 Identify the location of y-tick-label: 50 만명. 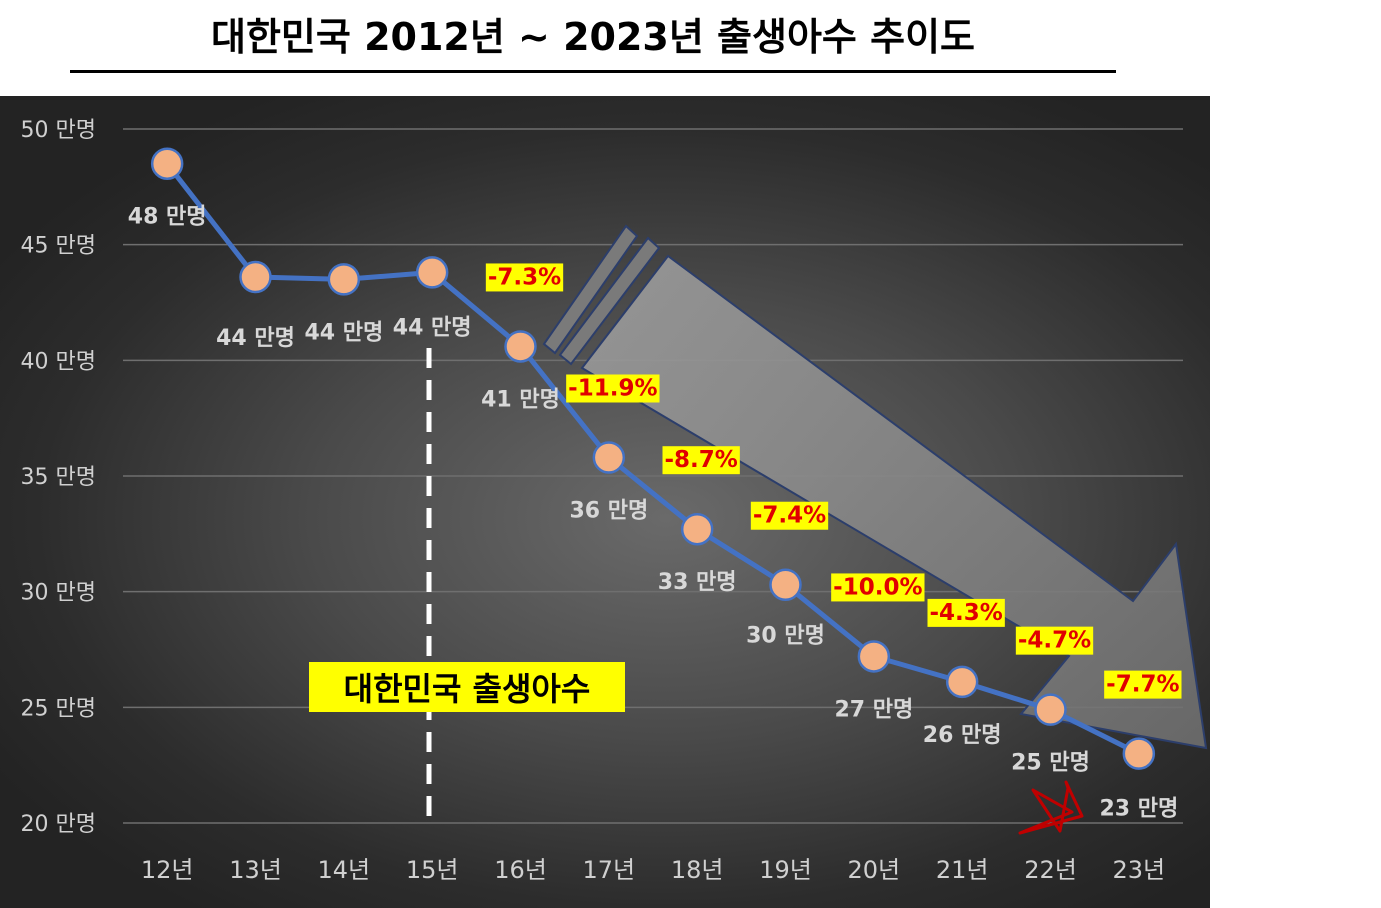
(58, 130).